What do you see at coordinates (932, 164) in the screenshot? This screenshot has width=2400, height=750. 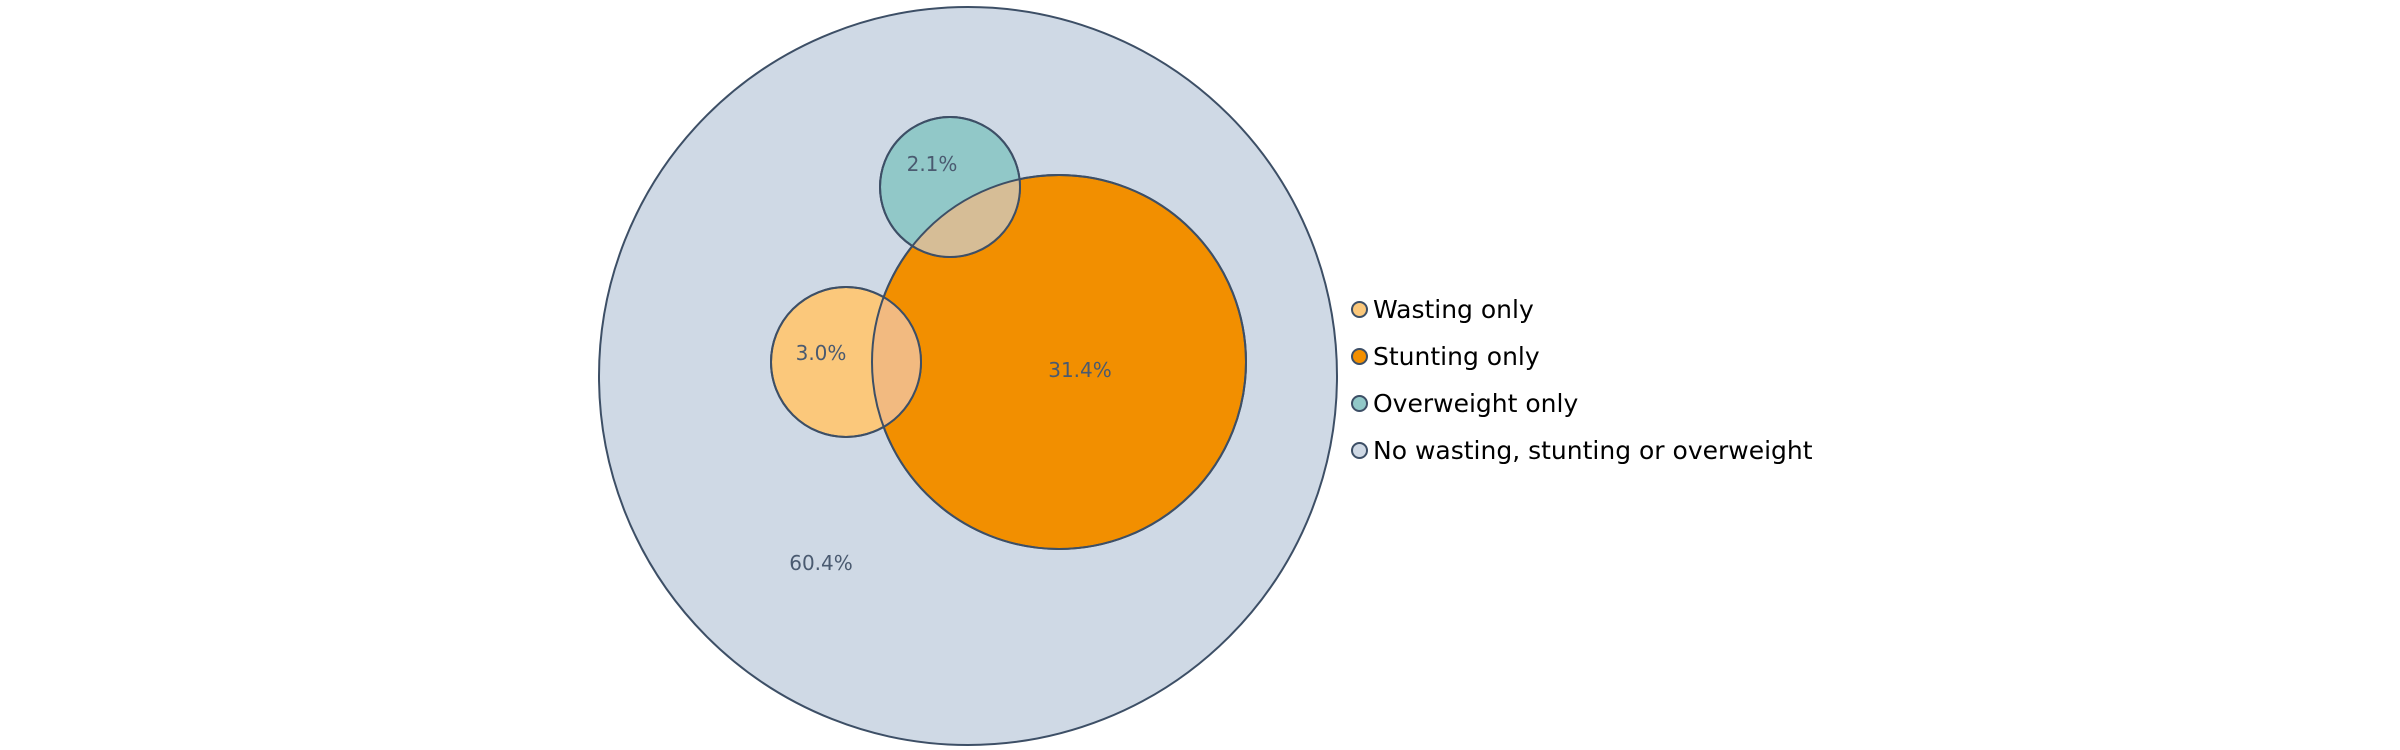 I see `label-overweight: 2.1%` at bounding box center [932, 164].